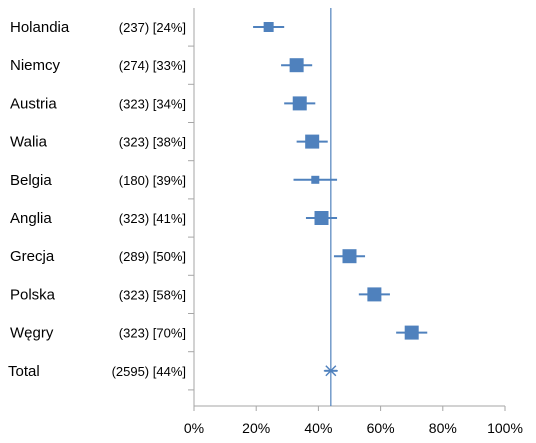  Describe the element at coordinates (152, 294) in the screenshot. I see `row-label-stat: (323) [58%]` at that location.